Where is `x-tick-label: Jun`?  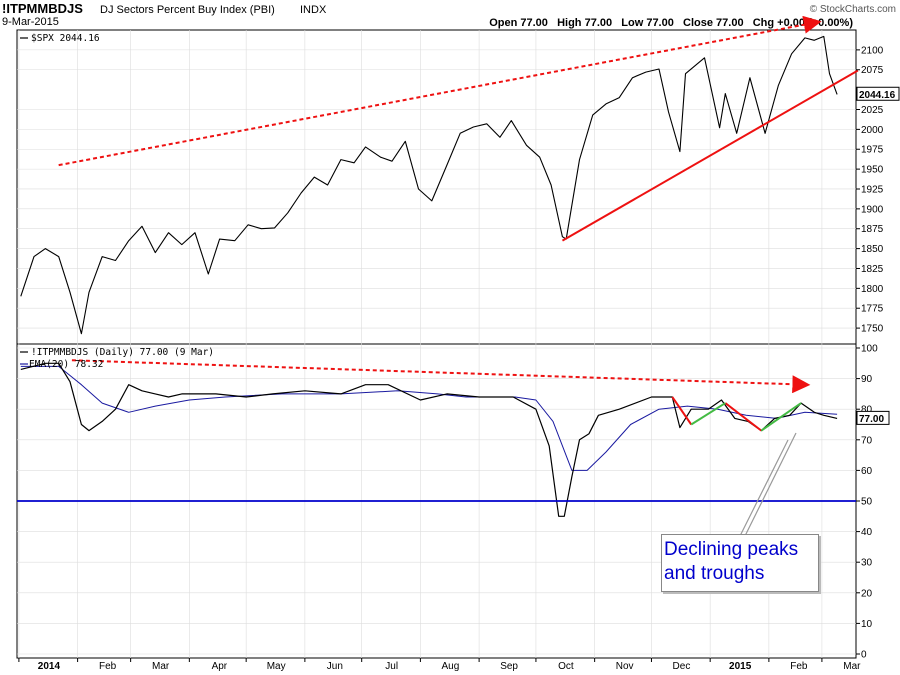 x-tick-label: Jun is located at coordinates (335, 666).